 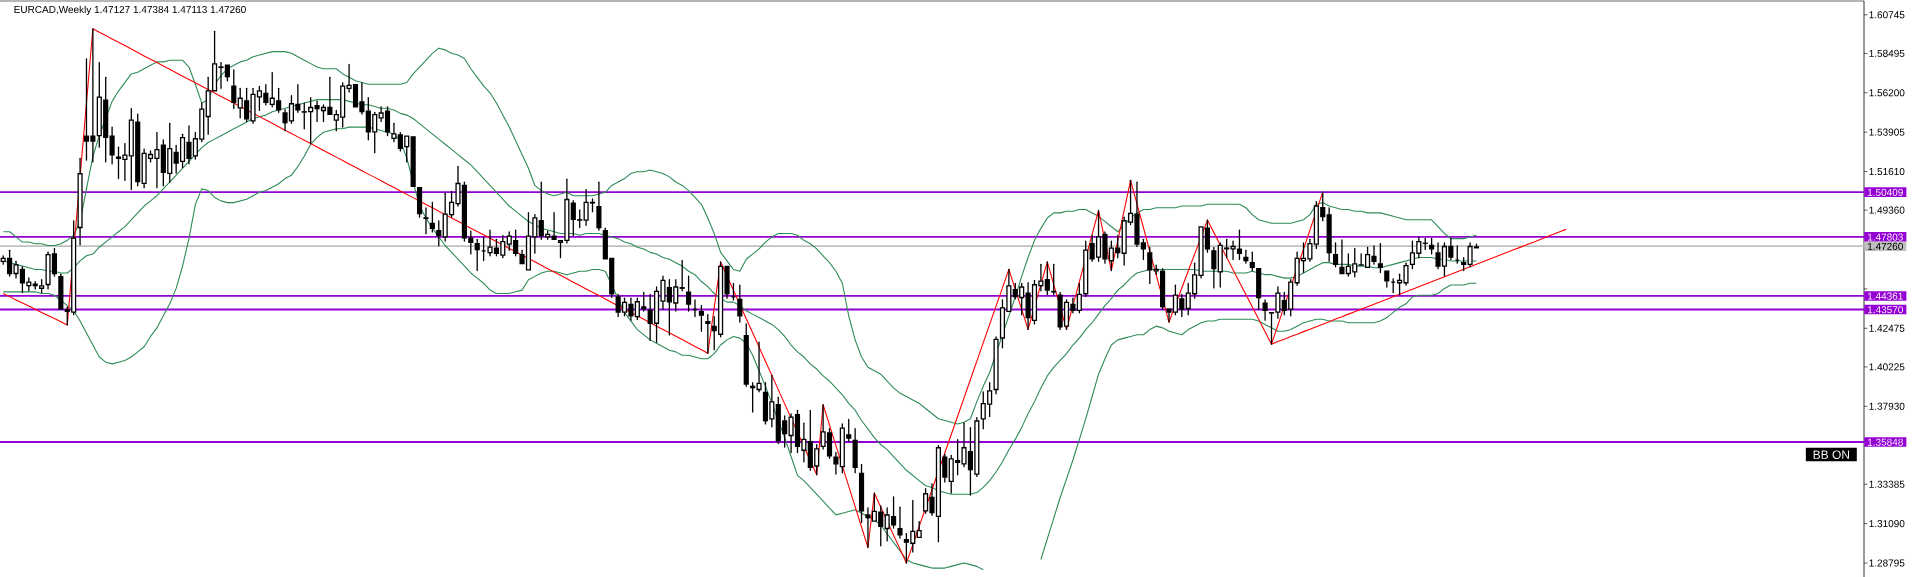 What do you see at coordinates (1887, 406) in the screenshot?
I see `y-tick-label: 1.37930` at bounding box center [1887, 406].